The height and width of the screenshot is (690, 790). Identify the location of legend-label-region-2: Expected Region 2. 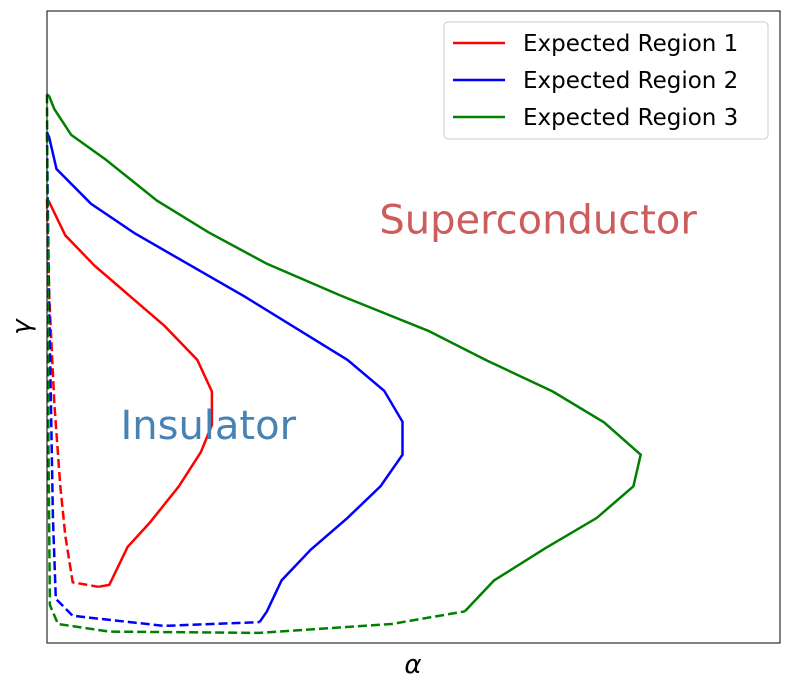
(630, 81).